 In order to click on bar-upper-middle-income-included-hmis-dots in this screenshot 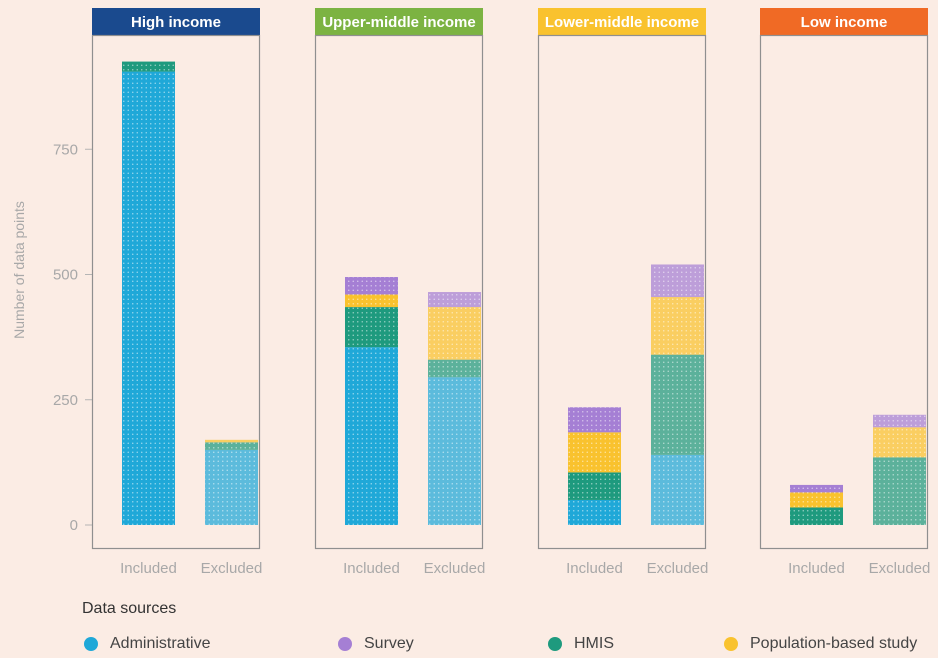, I will do `click(371, 327)`.